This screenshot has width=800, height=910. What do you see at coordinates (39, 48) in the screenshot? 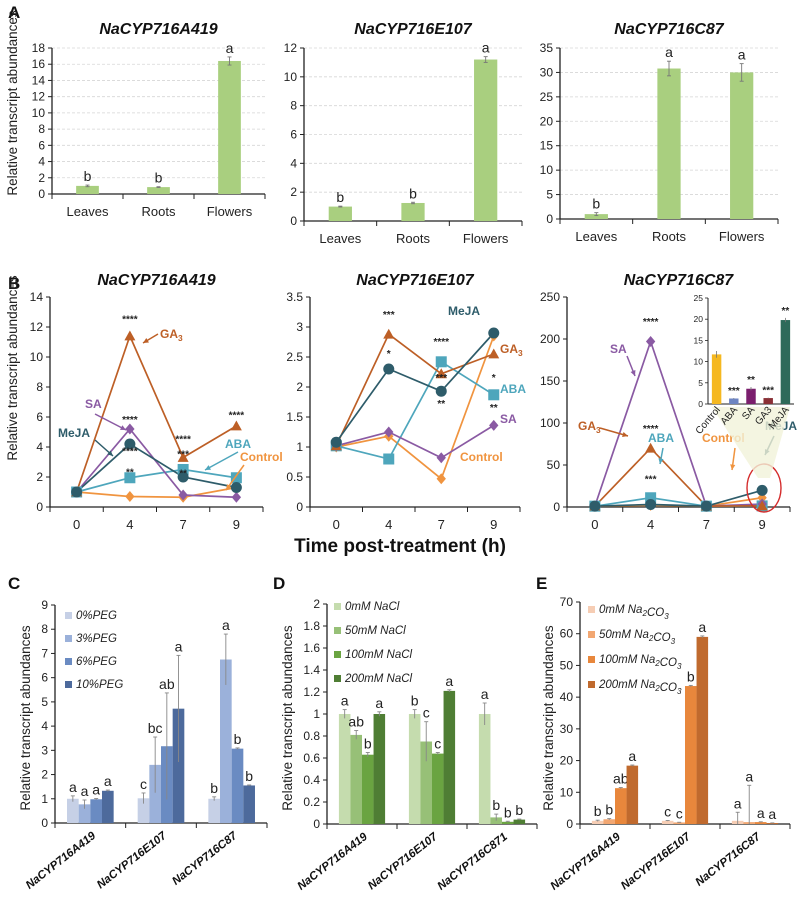
I see `y-tick-label: 18` at bounding box center [39, 48].